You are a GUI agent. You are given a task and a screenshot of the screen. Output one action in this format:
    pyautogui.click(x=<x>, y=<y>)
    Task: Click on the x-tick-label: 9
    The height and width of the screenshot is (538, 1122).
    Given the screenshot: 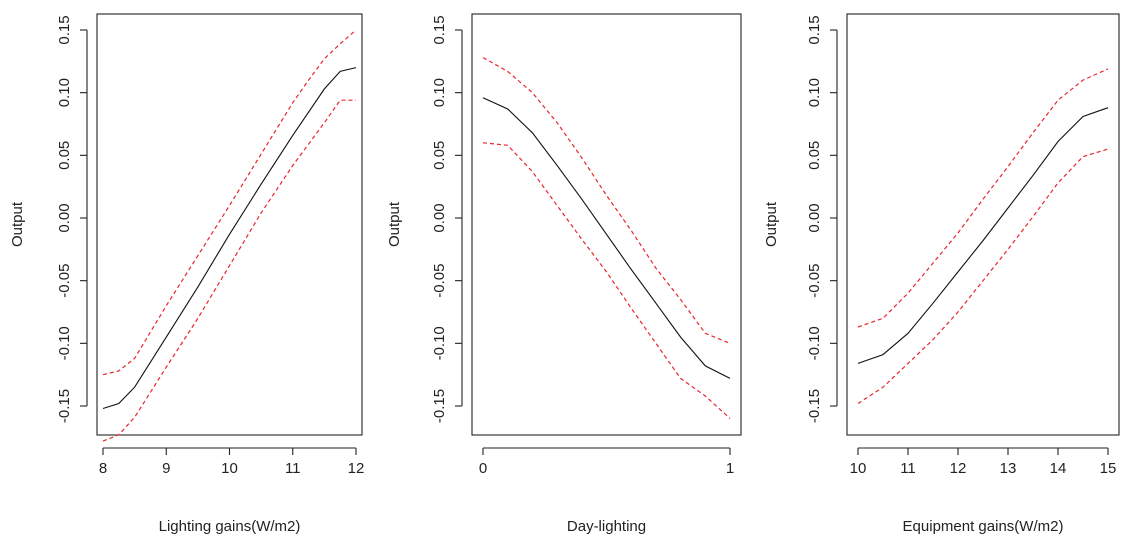 What is the action you would take?
    pyautogui.click(x=166, y=468)
    